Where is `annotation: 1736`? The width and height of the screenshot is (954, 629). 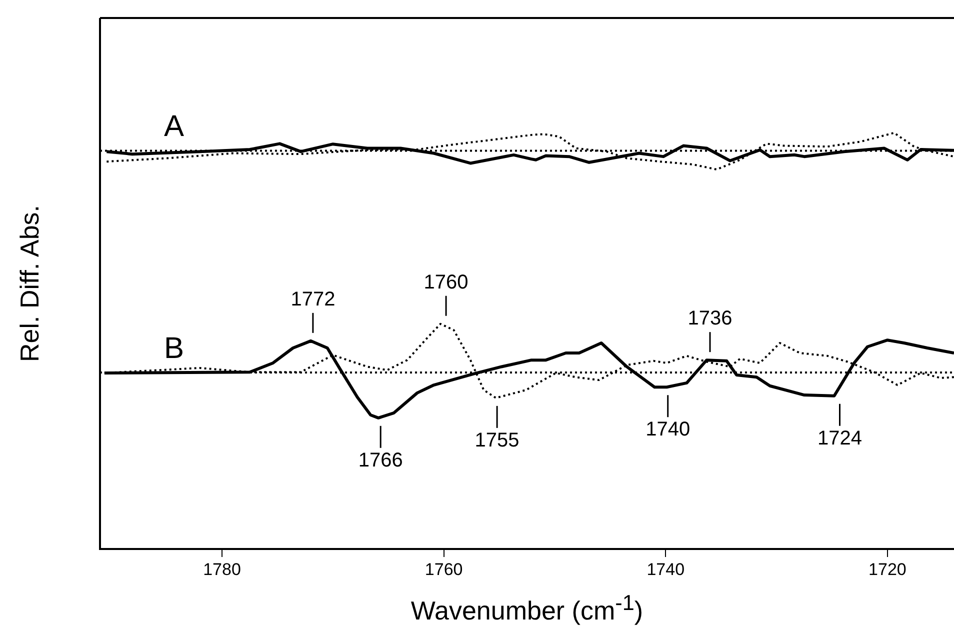
annotation: 1736 is located at coordinates (710, 319).